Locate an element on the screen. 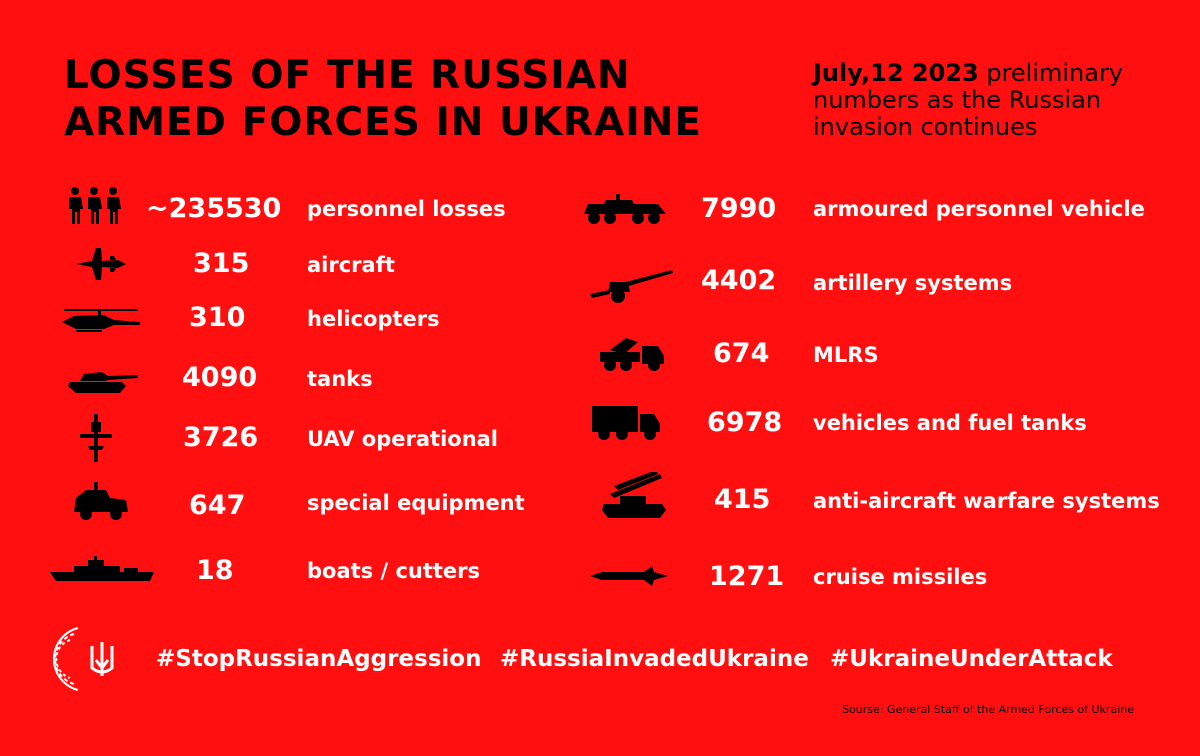 The height and width of the screenshot is (756, 1200). soldiers-icon is located at coordinates (95, 205).